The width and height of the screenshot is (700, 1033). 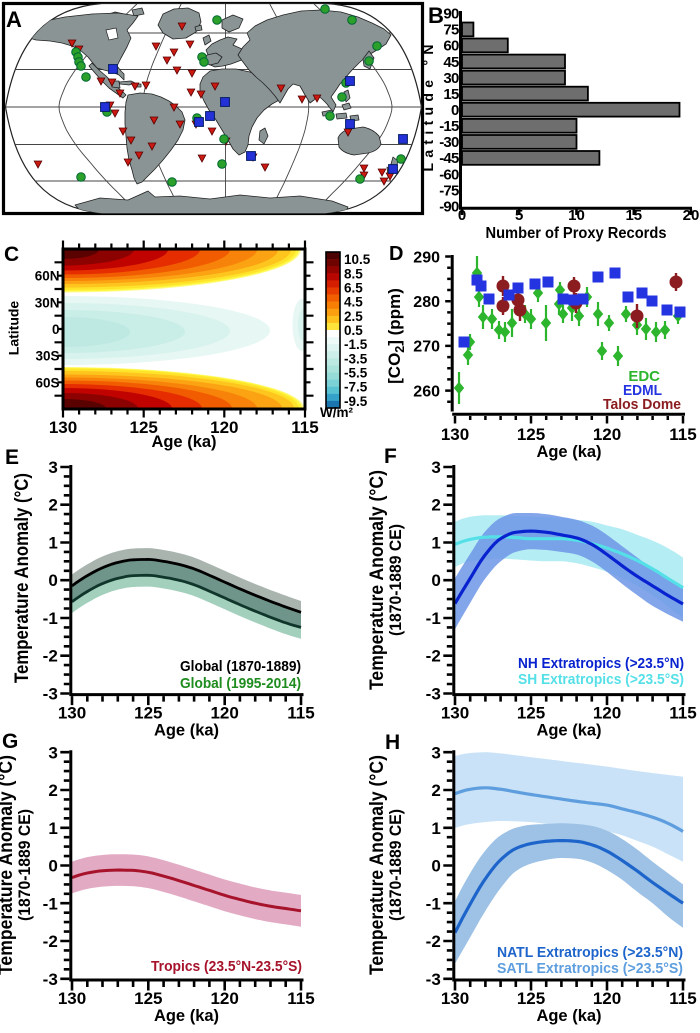 What do you see at coordinates (428, 108) in the screenshot?
I see `svg-text: Latitude °N` at bounding box center [428, 108].